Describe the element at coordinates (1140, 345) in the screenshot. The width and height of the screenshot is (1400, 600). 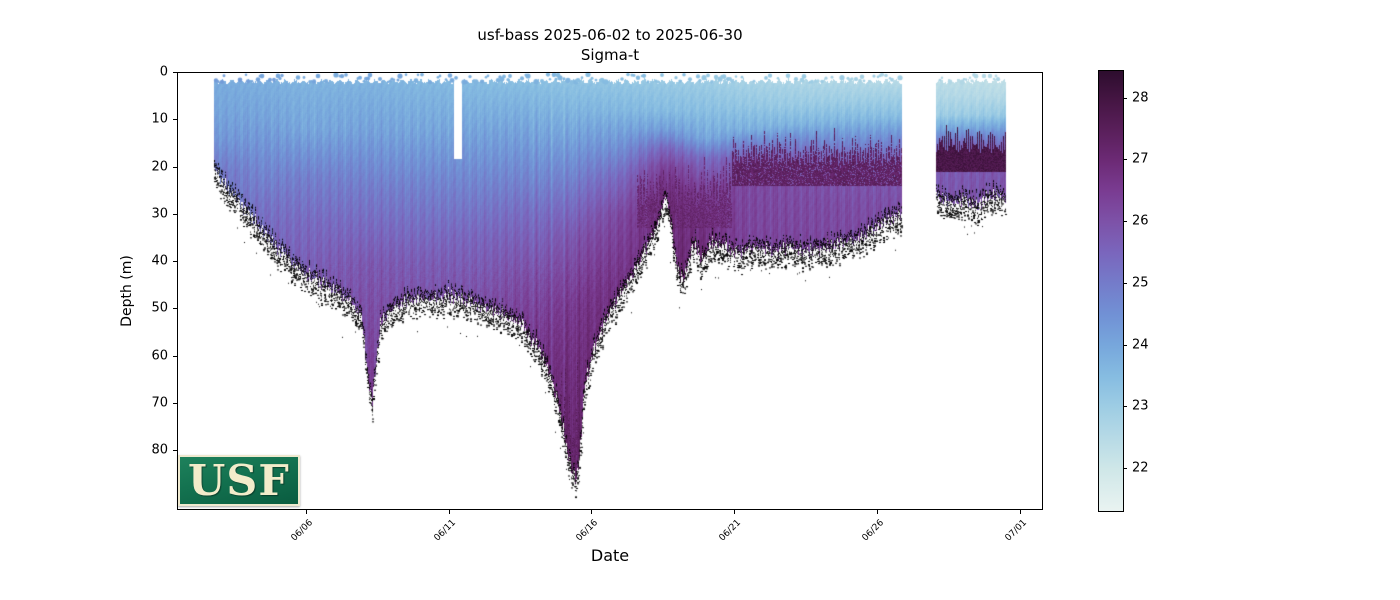
I see `colorbar-tick-label: 24` at that location.